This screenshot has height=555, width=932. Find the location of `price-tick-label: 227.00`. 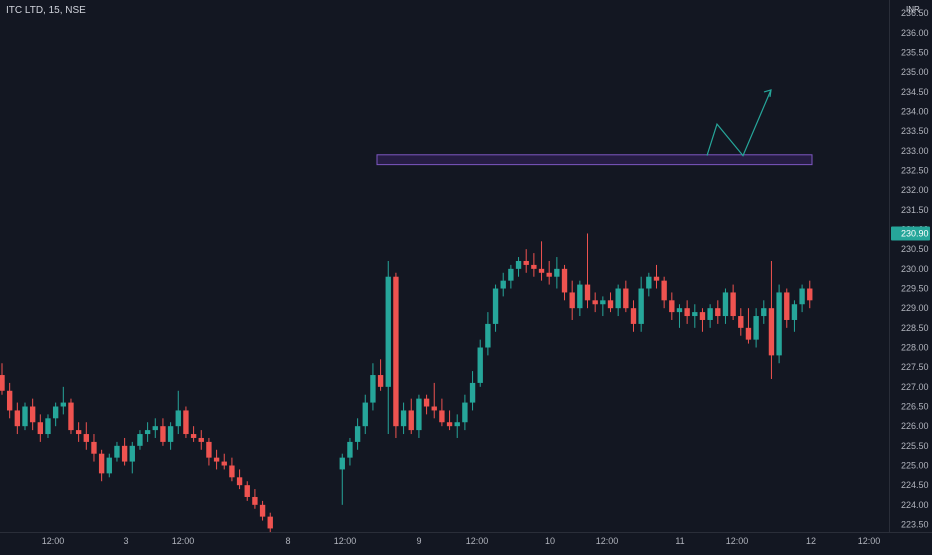

price-tick-label: 227.00 is located at coordinates (915, 387).